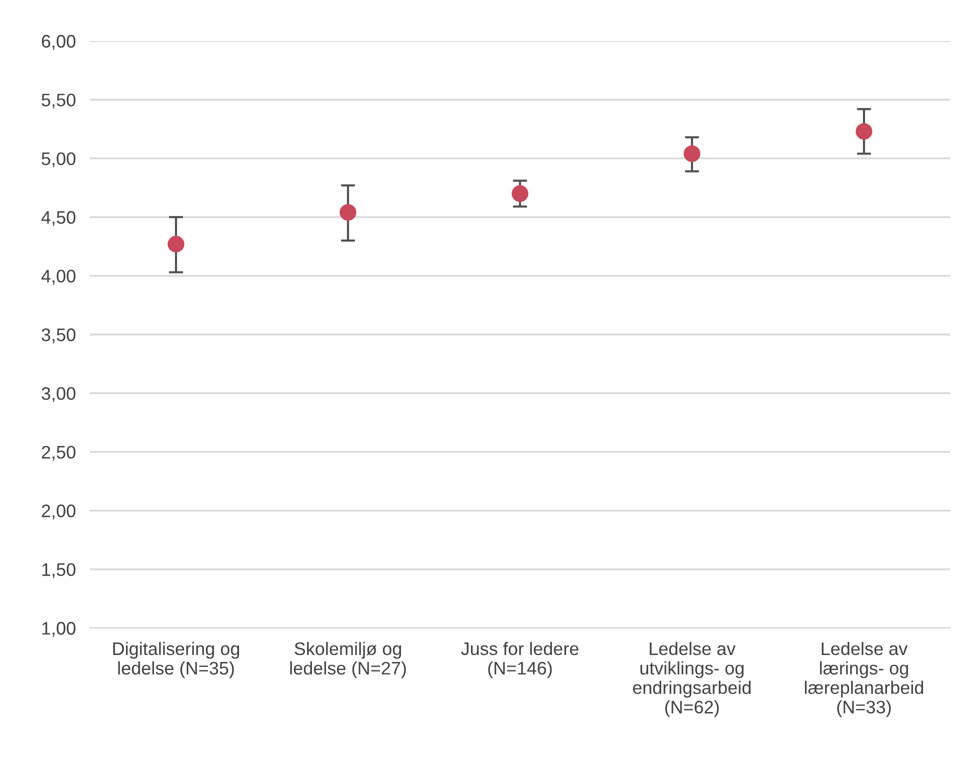 Image resolution: width=953 pixels, height=772 pixels. I want to click on x-tick-label: Juss for ledere (N=146), so click(519, 660).